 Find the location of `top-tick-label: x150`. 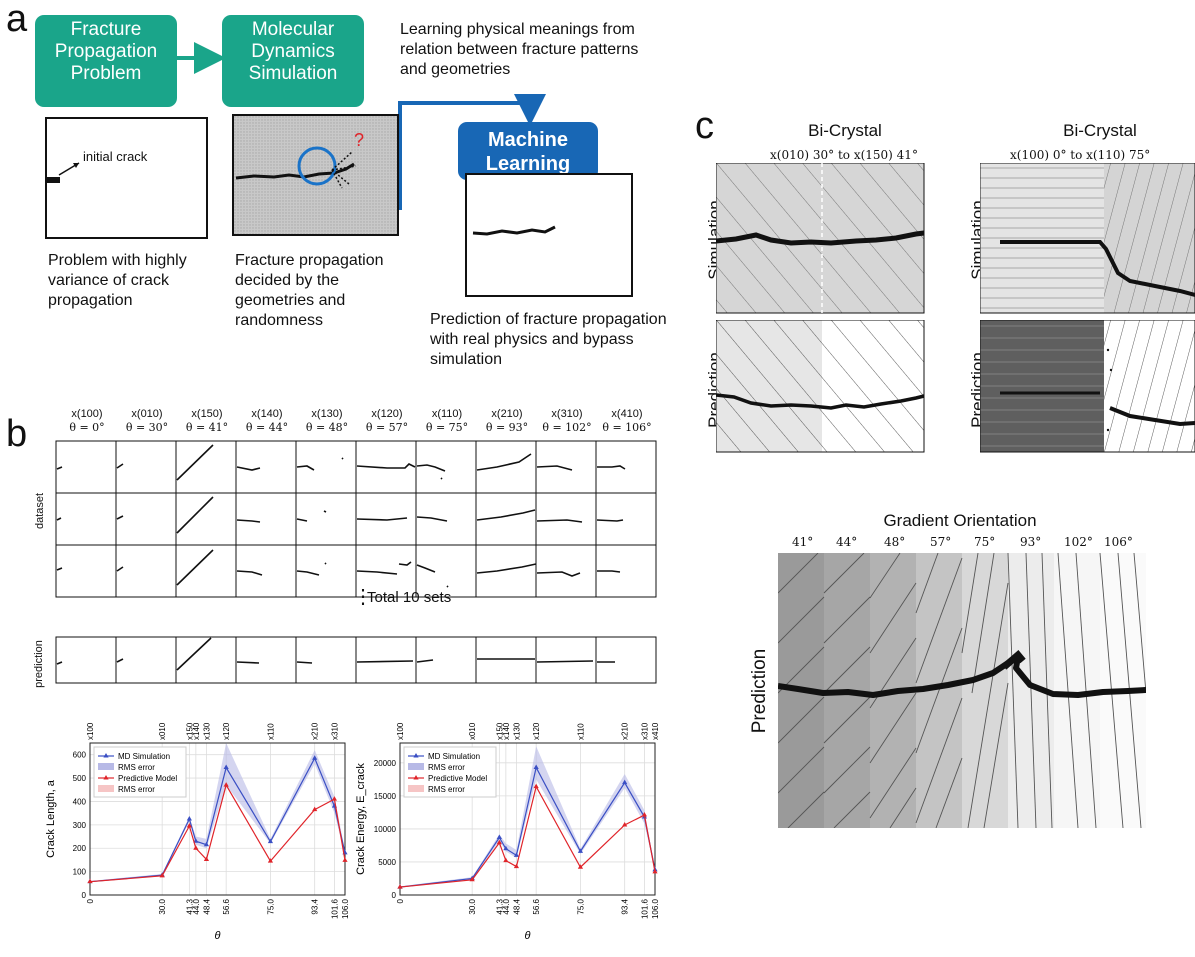

top-tick-label: x150 is located at coordinates (189, 731).